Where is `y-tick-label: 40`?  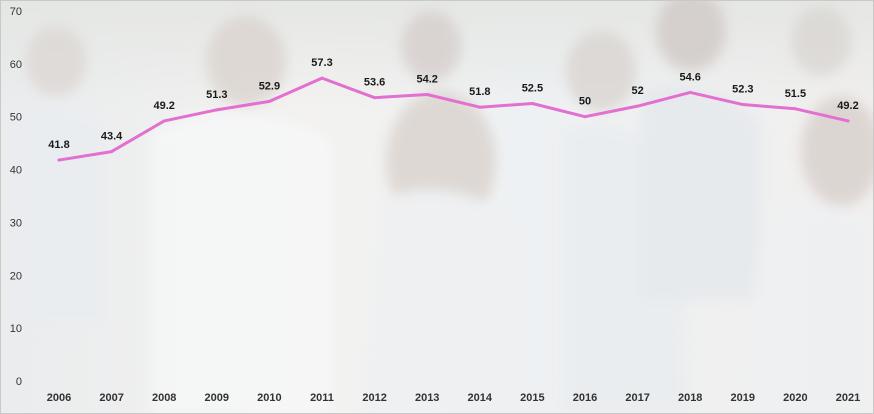 y-tick-label: 40 is located at coordinates (16, 171).